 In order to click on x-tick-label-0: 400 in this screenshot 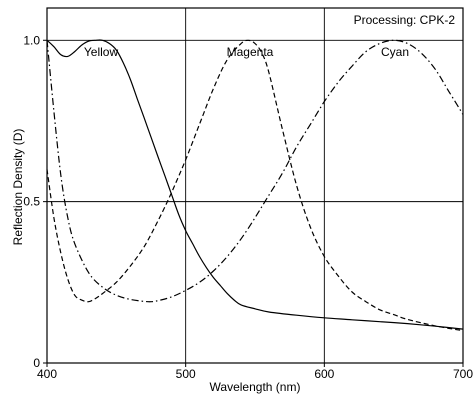, I will do `click(47, 374)`.